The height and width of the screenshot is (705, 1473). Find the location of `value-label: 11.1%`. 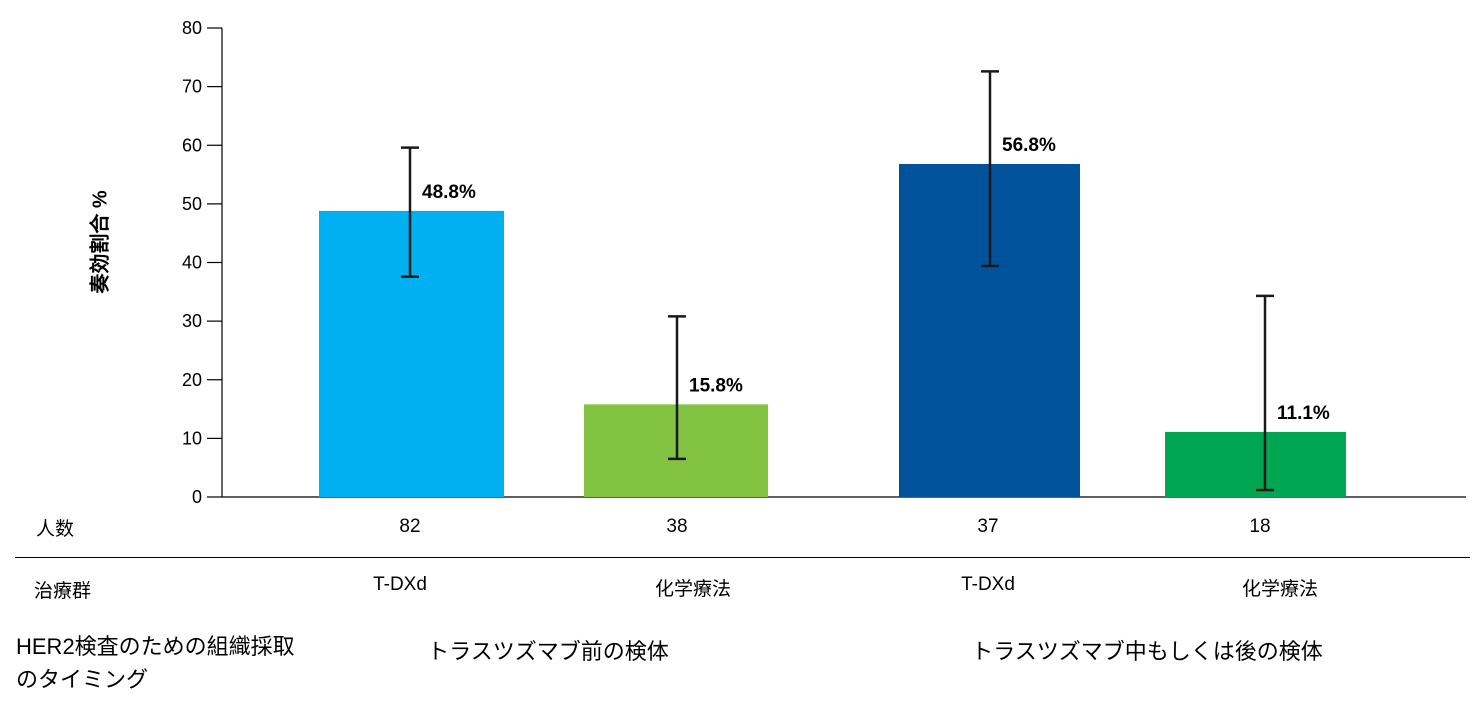

value-label: 11.1% is located at coordinates (1303, 413).